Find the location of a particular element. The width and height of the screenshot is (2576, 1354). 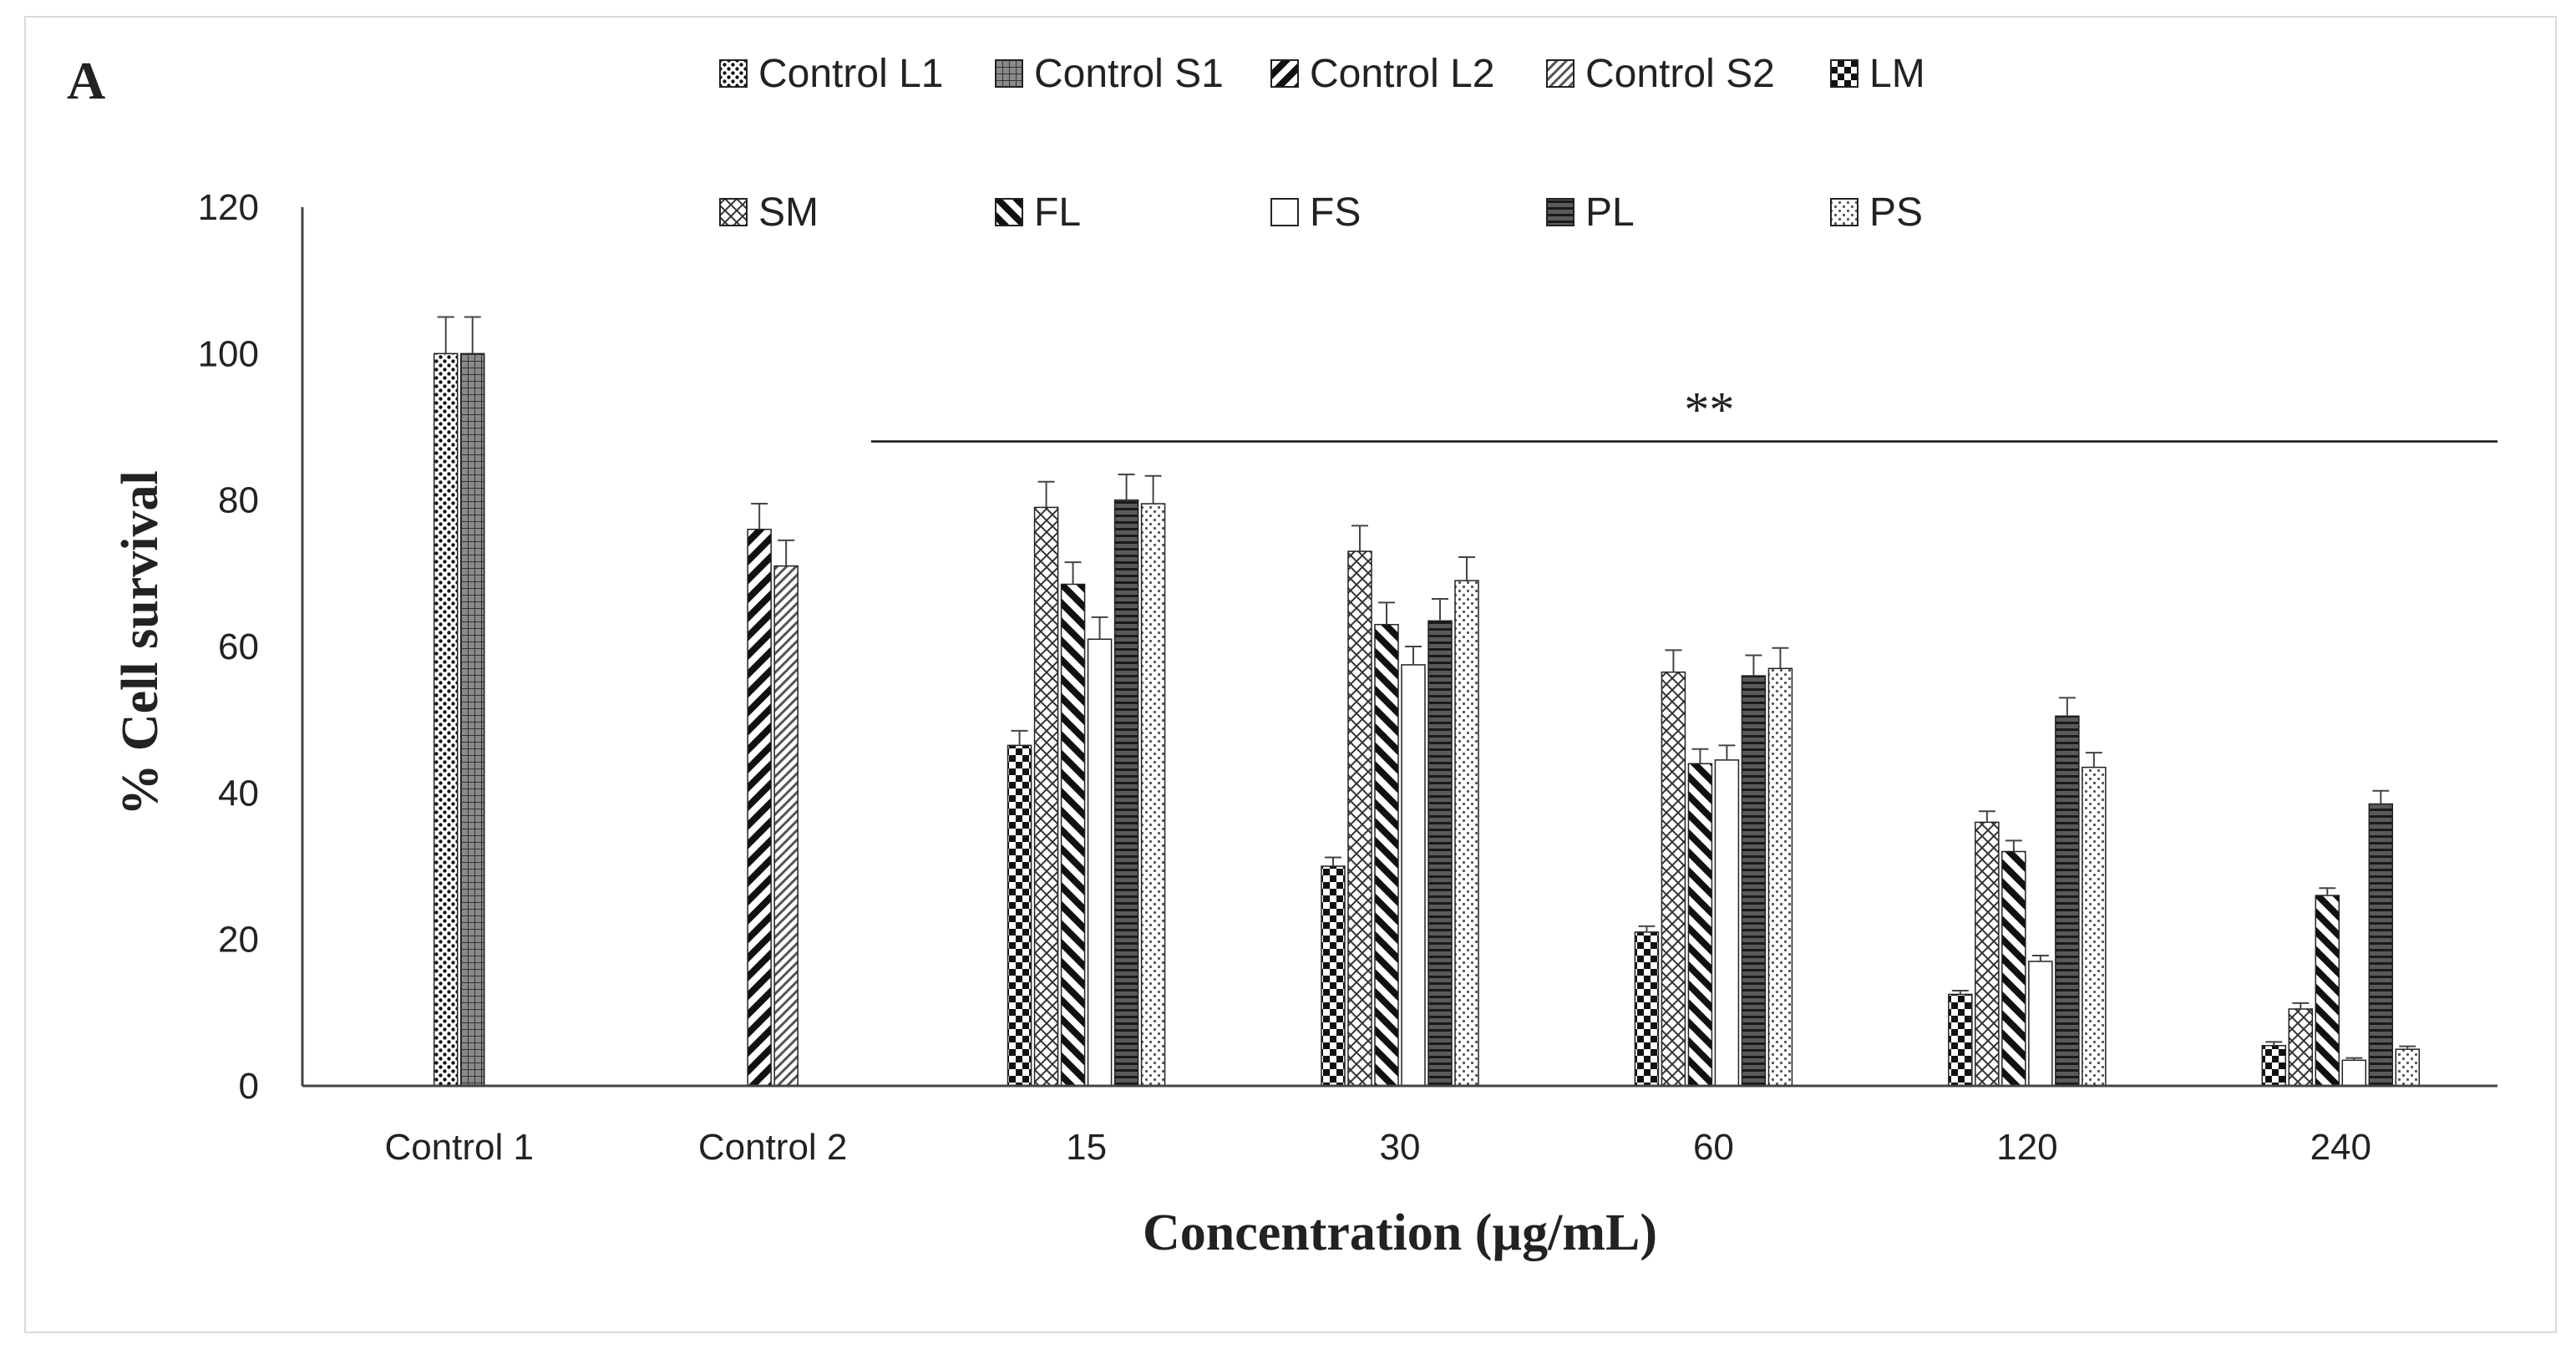

y-tick-label: 60 is located at coordinates (238, 646).